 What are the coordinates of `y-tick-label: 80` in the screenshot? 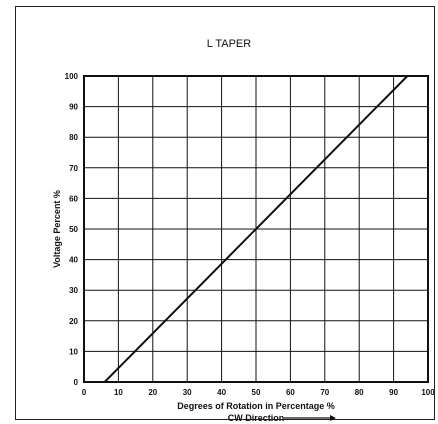 It's located at (73, 137).